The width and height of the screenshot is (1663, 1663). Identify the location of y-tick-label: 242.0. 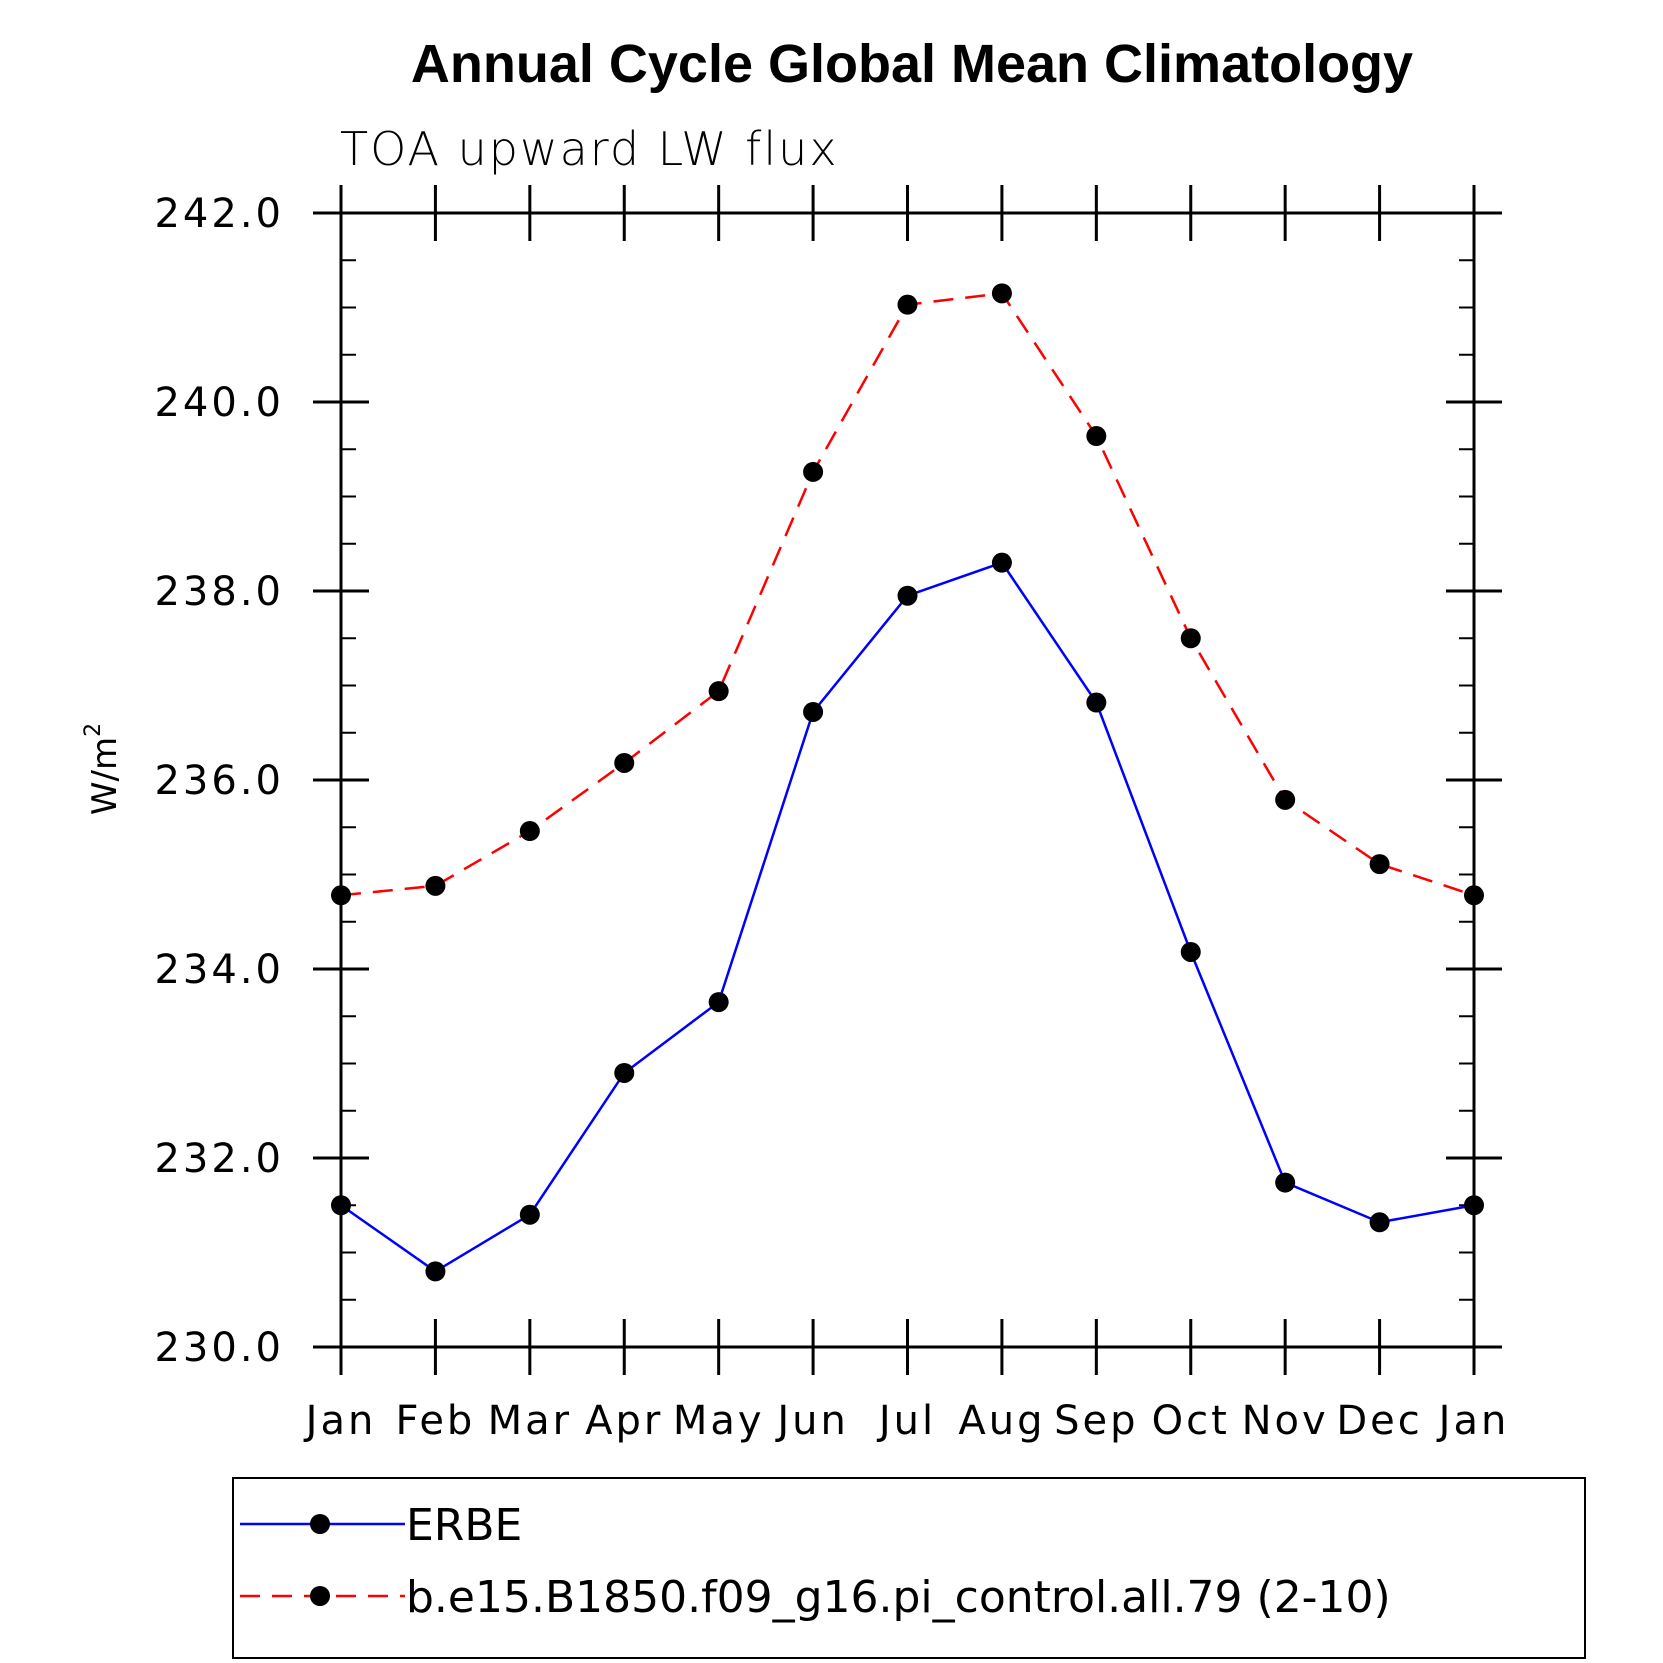
(219, 214).